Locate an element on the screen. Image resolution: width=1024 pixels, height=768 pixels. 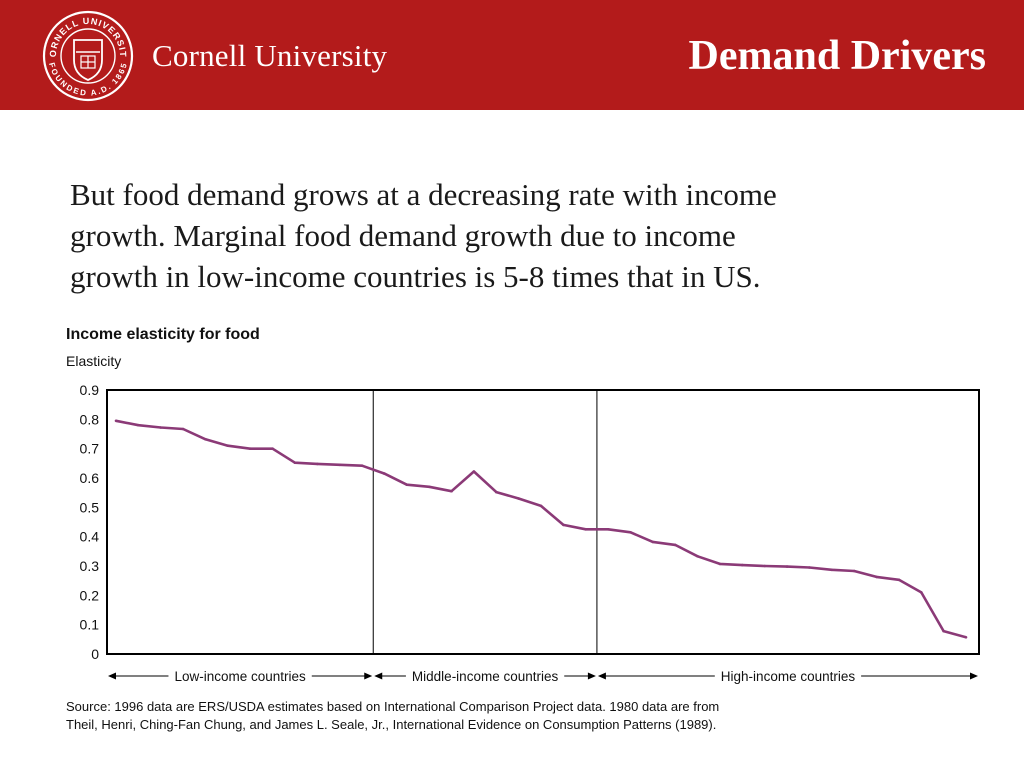
group-dividers is located at coordinates (485, 522).